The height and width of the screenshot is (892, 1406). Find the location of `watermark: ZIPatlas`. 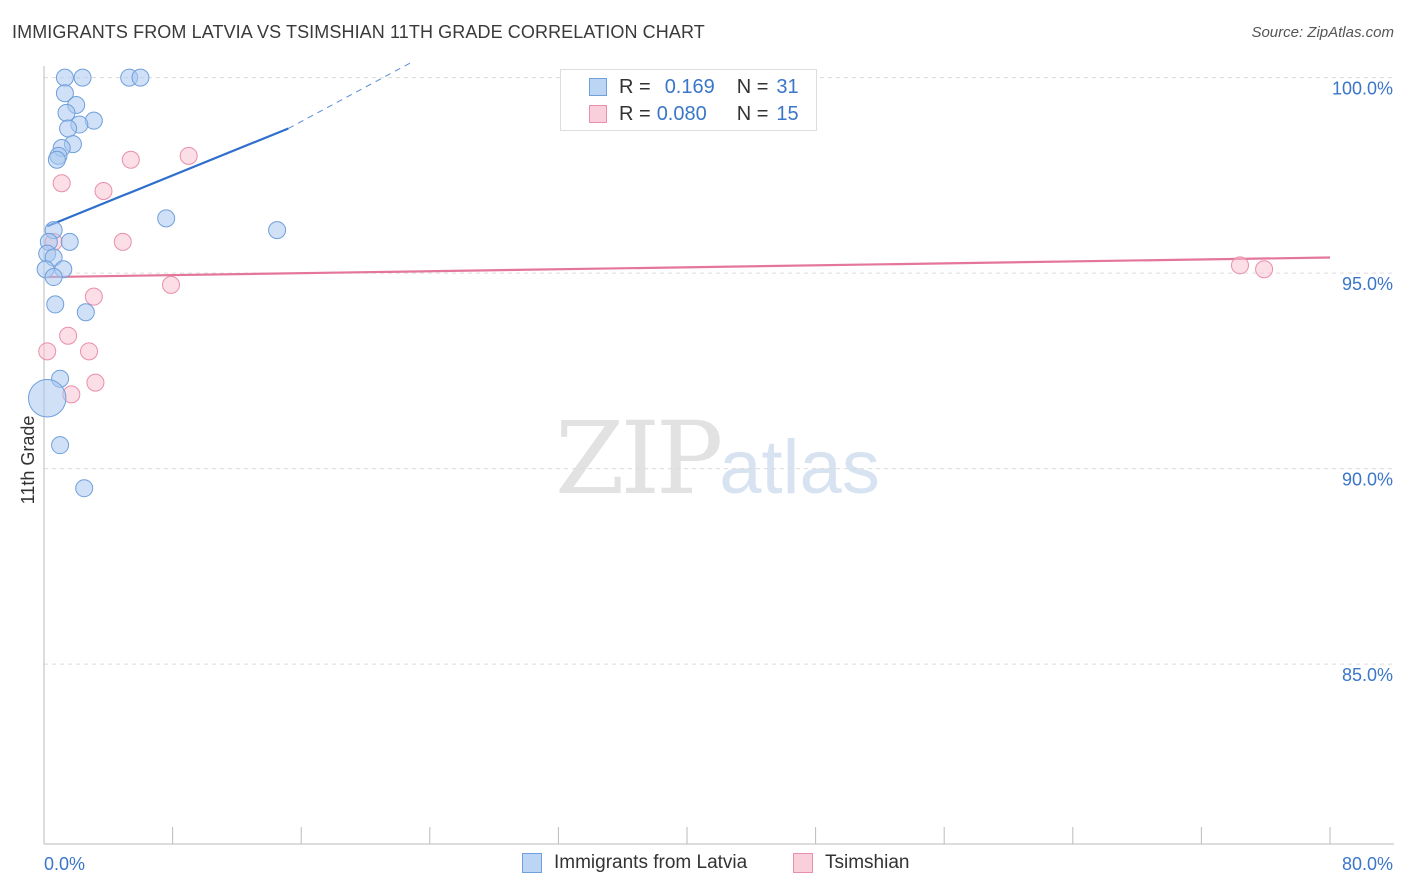

watermark: ZIPatlas is located at coordinates (717, 458).